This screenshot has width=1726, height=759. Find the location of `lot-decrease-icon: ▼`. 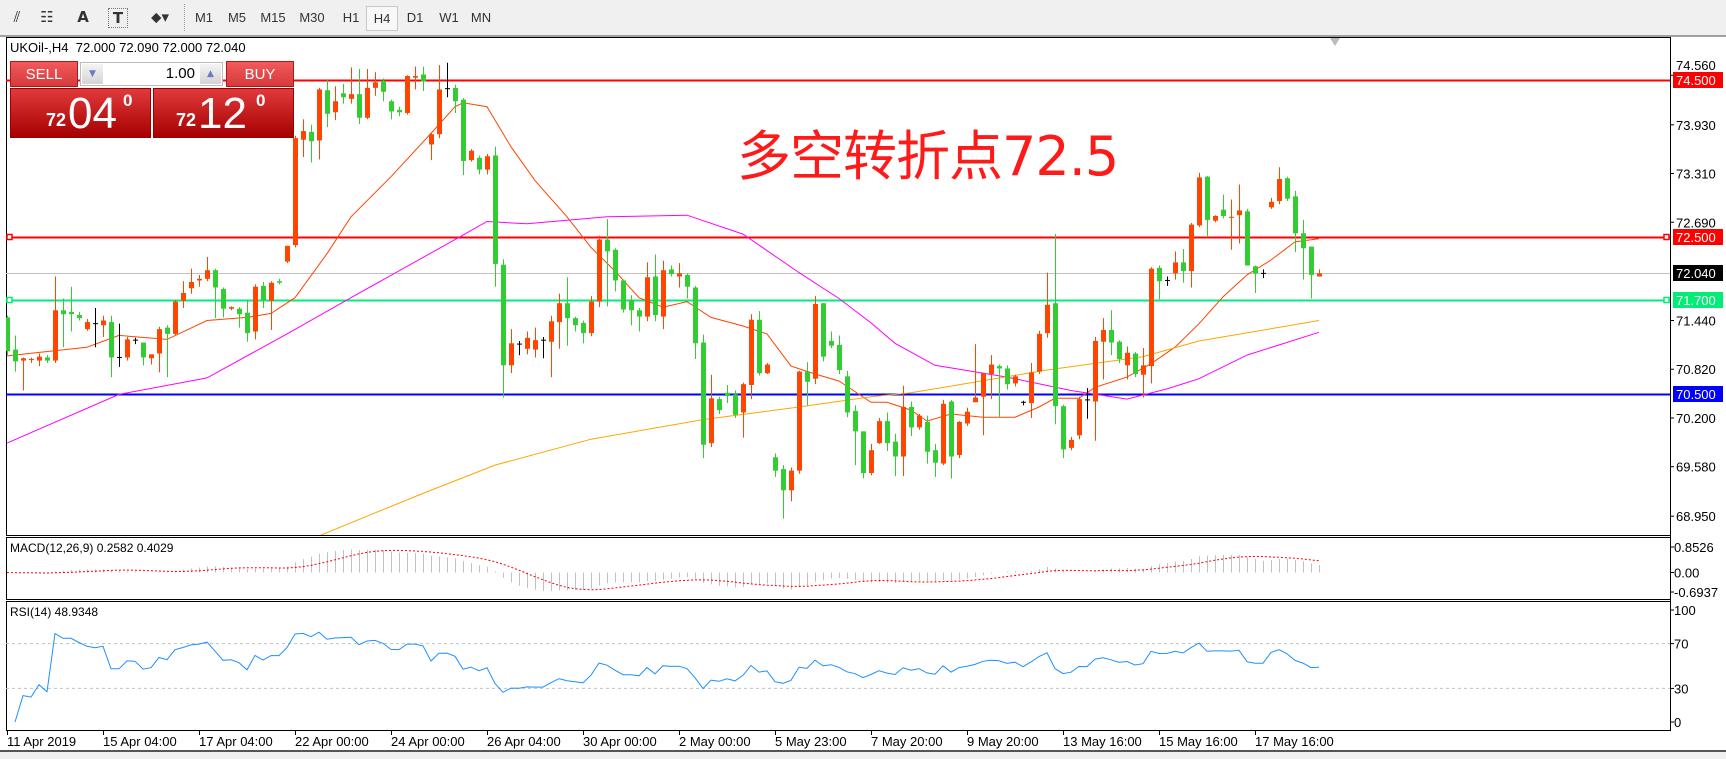

lot-decrease-icon: ▼ is located at coordinates (92, 74).